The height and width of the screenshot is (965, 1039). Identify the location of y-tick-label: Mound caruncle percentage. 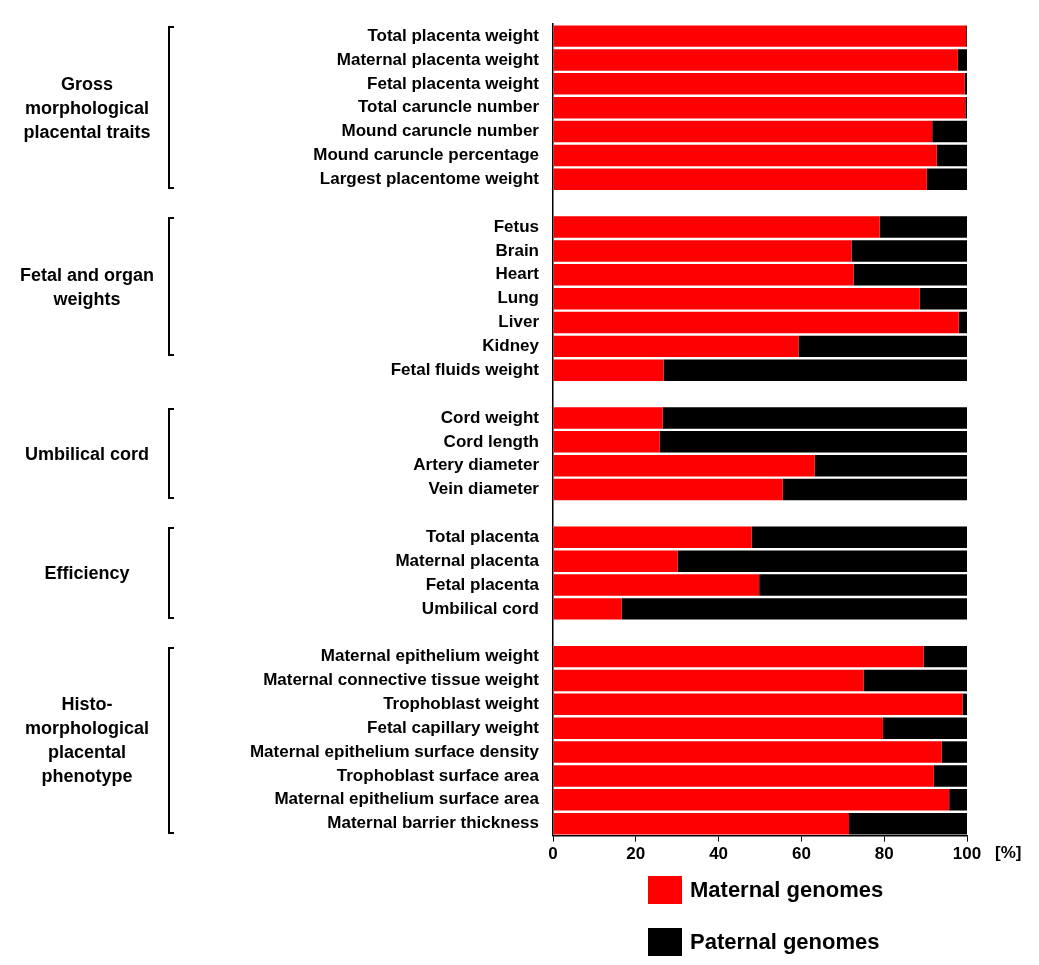
(426, 155).